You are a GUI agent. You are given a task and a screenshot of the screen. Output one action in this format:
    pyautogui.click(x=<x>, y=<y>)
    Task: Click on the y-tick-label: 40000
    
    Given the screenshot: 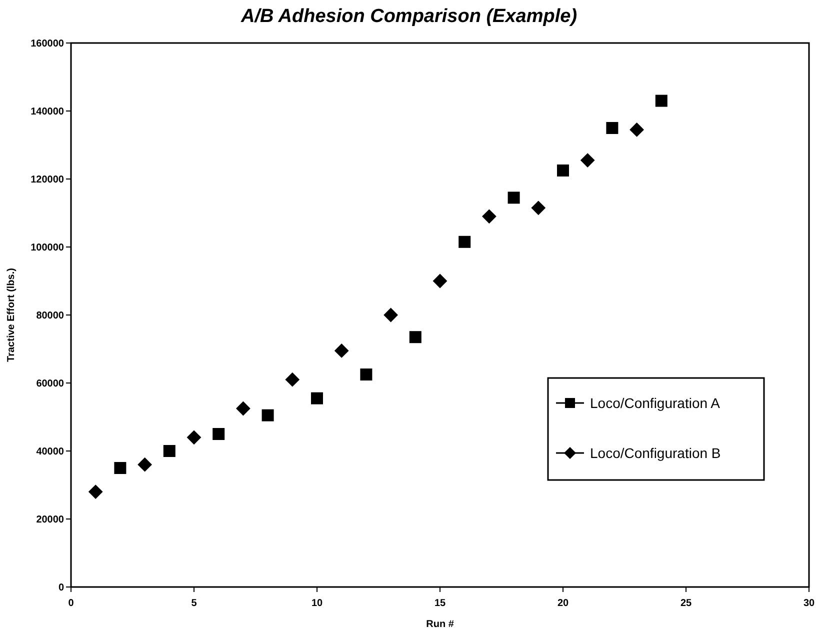 What is the action you would take?
    pyautogui.click(x=50, y=452)
    